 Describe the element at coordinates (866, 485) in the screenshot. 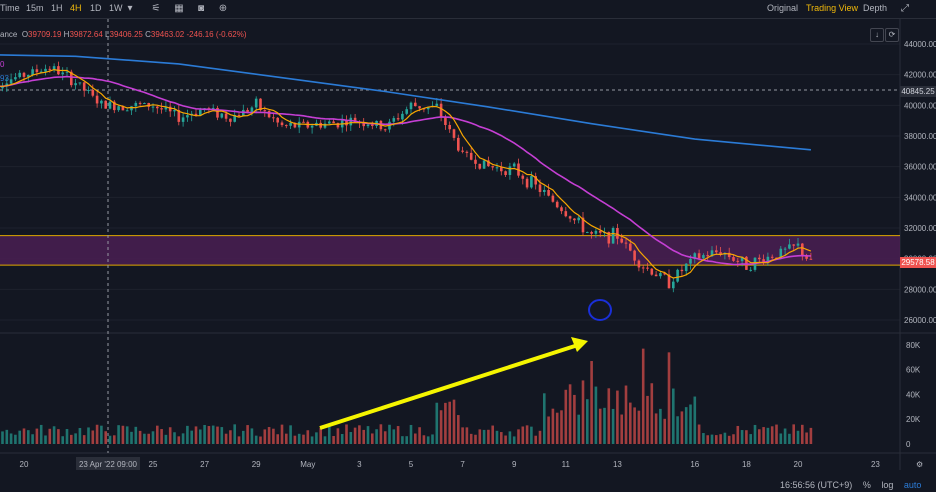

I see `percent-toggle: %` at that location.